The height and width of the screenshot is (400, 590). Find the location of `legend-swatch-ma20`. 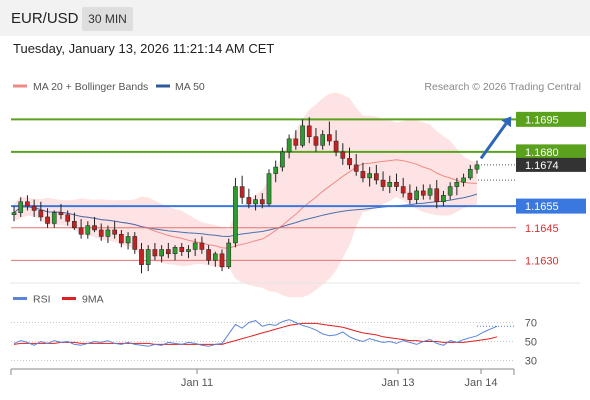

legend-swatch-ma20 is located at coordinates (20, 86).